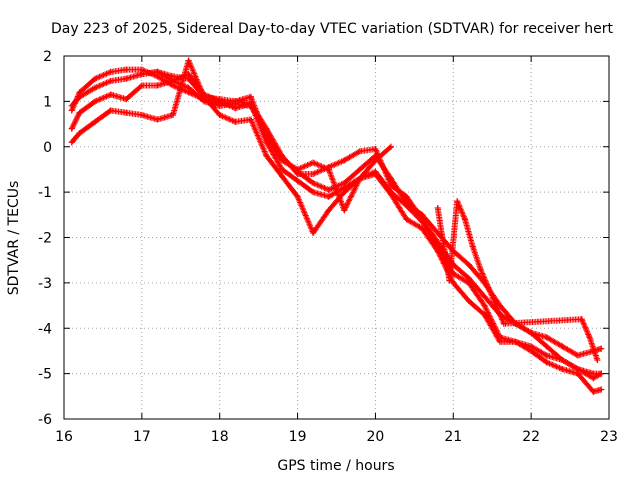 The height and width of the screenshot is (480, 640). I want to click on y-tick-label: 2, so click(47, 57).